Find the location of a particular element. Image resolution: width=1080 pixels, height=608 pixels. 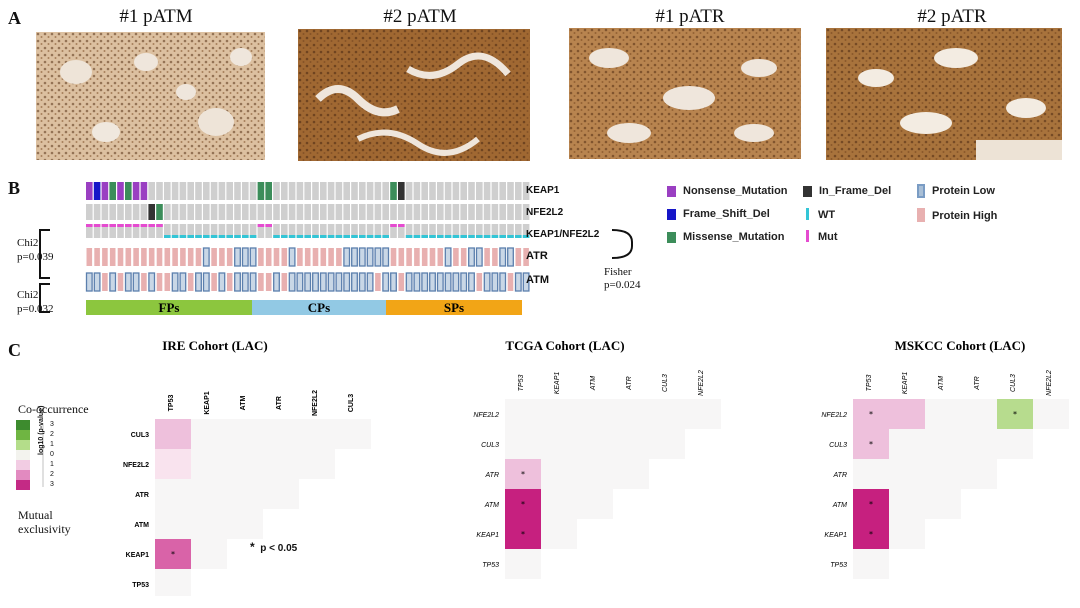

gene-label-nfe2l2: NFE2L2 is located at coordinates (545, 212).